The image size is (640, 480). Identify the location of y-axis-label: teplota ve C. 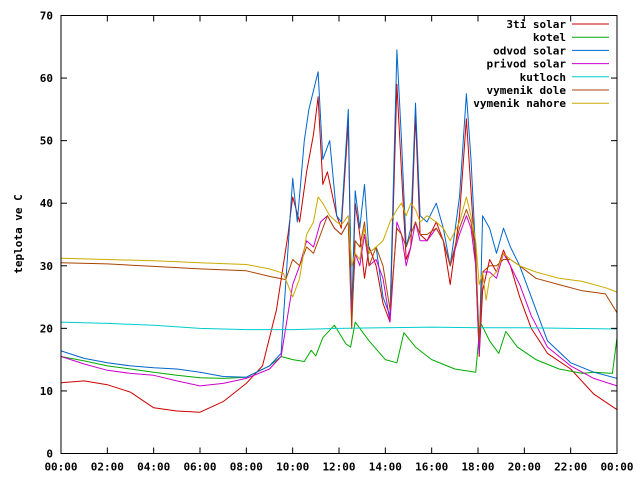
(18, 233).